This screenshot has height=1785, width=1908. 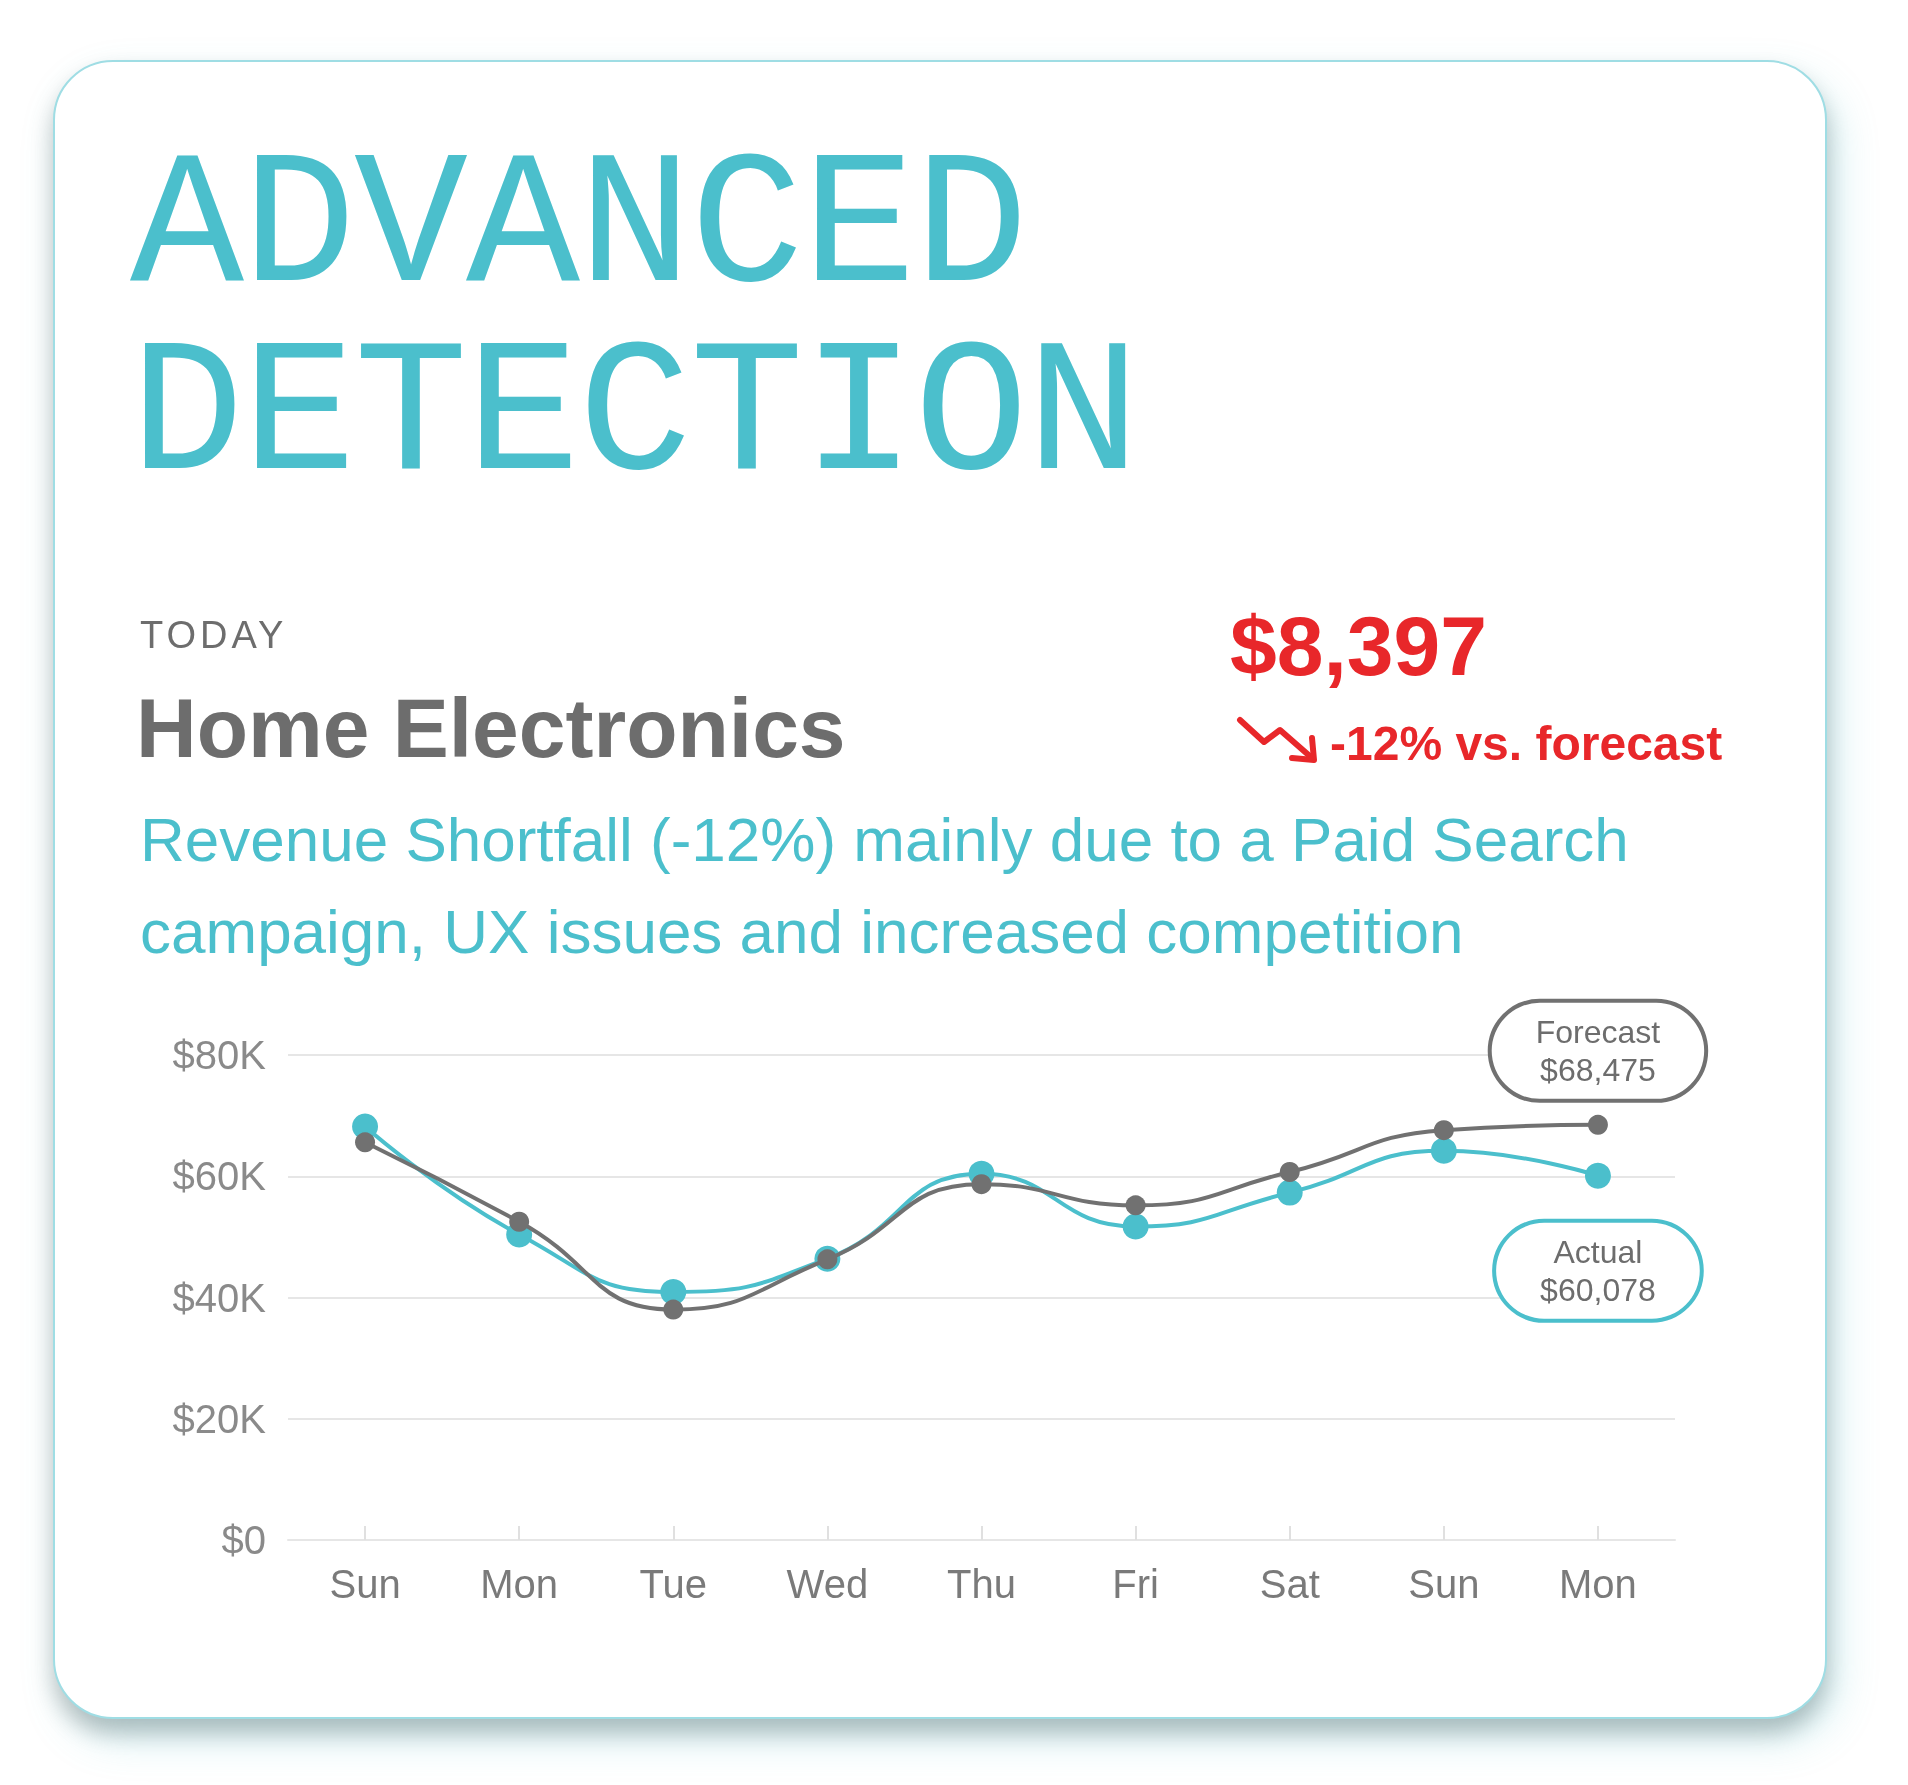 I want to click on chart-title: ADVANCED DETECTION, so click(x=635, y=323).